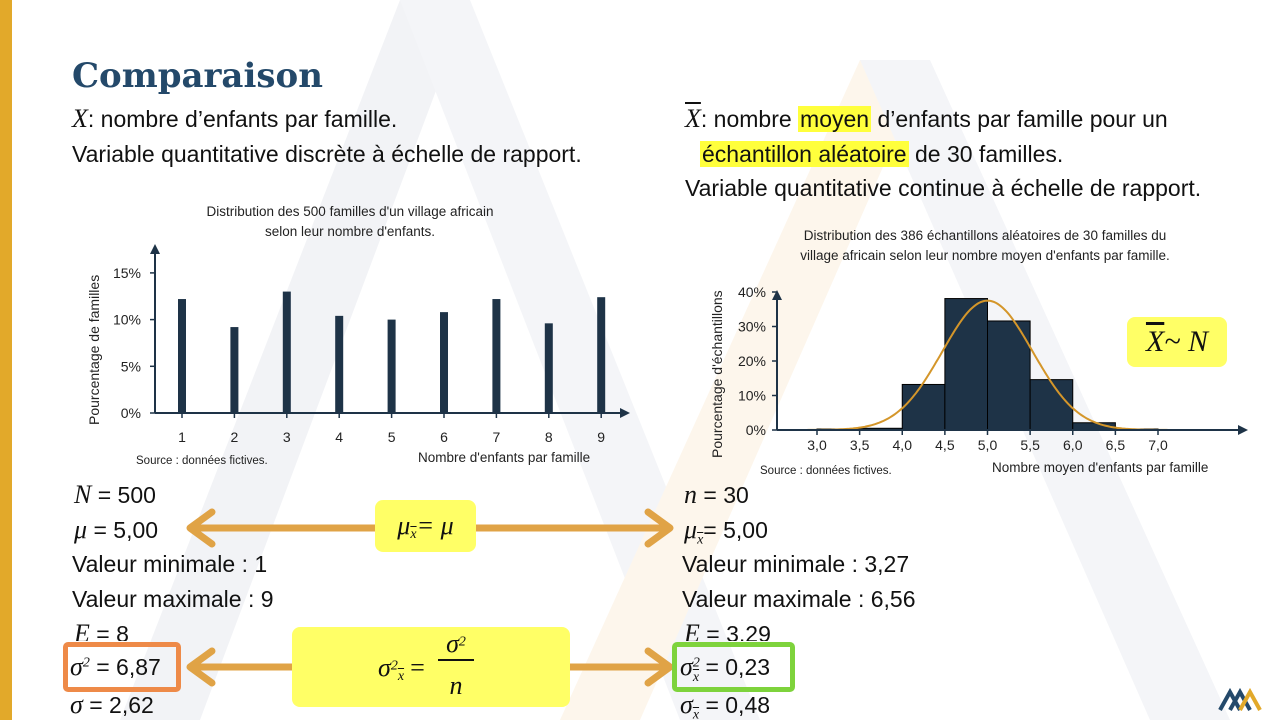  I want to click on variance-highlight-box, so click(122, 667).